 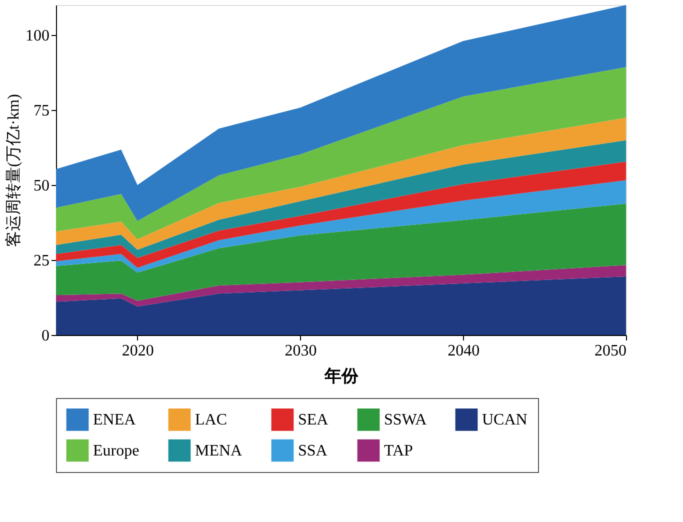 I want to click on y-tick-label: 75, so click(x=42, y=111).